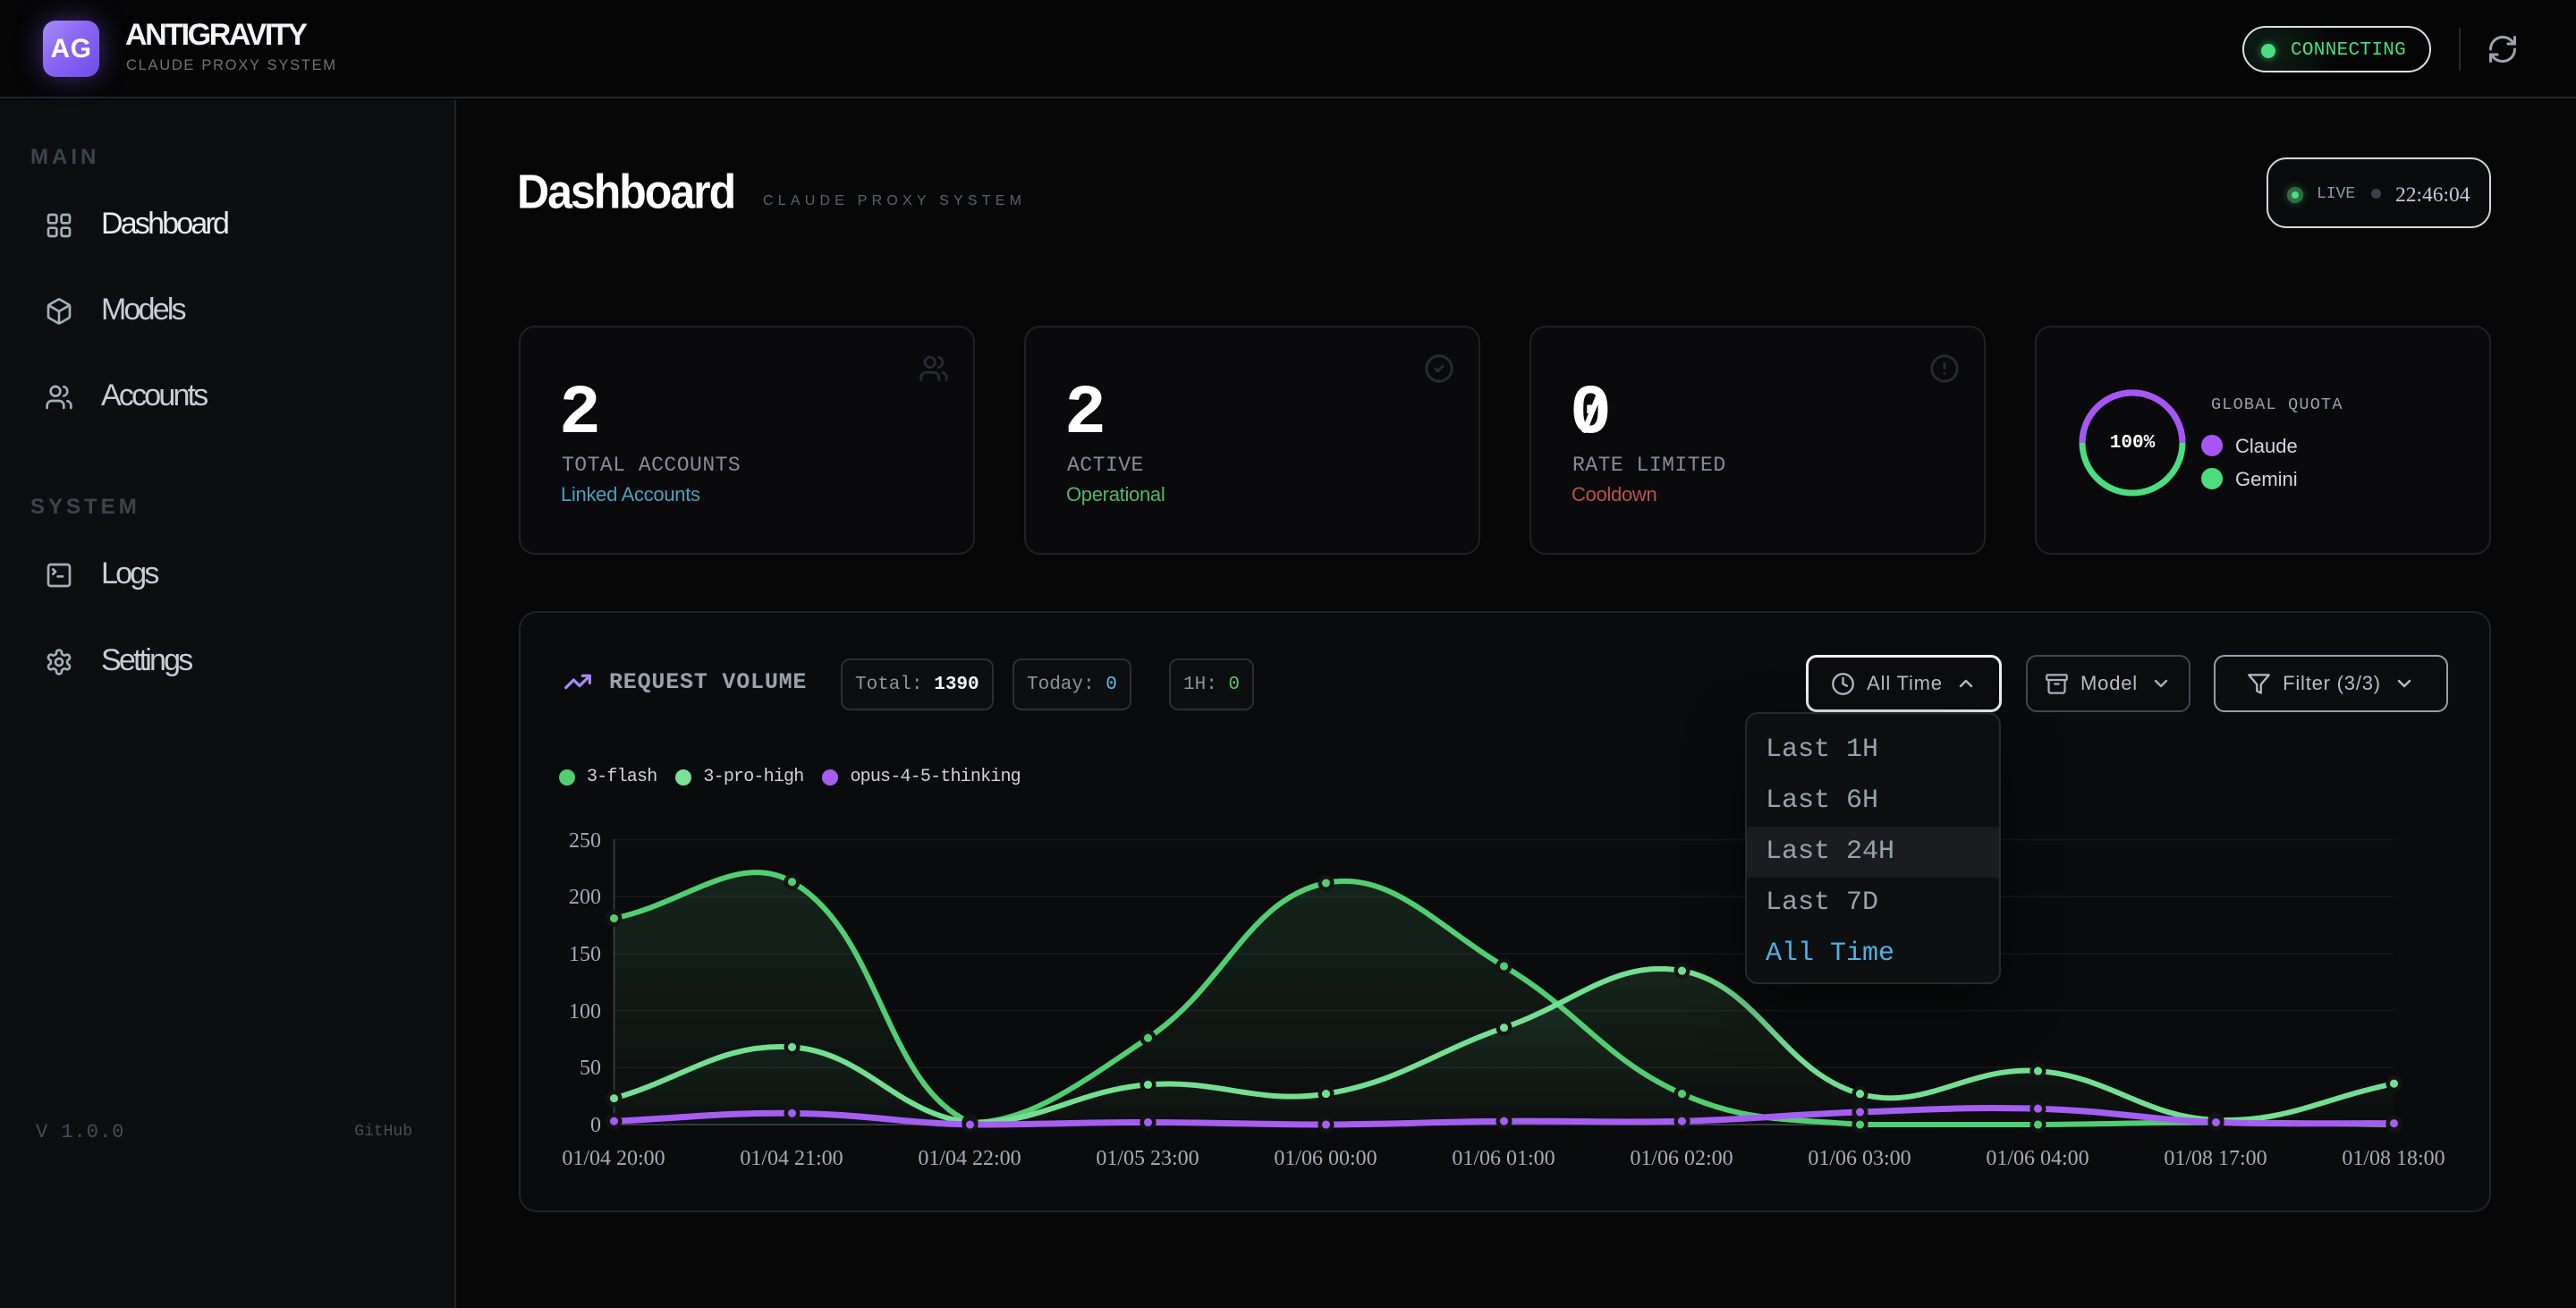 The height and width of the screenshot is (1308, 2576). What do you see at coordinates (1503, 1158) in the screenshot?
I see `svg-text: 01/06 01:00` at bounding box center [1503, 1158].